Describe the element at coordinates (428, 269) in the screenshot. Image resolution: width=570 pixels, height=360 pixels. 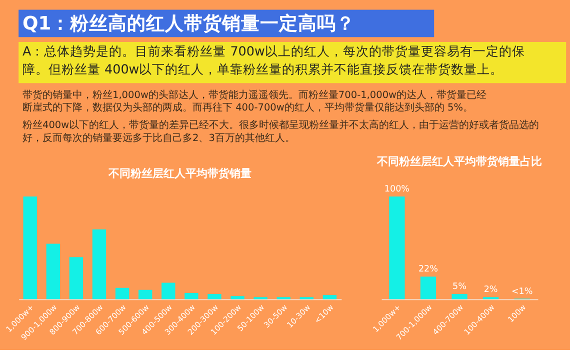
I see `data-label: 22%` at that location.